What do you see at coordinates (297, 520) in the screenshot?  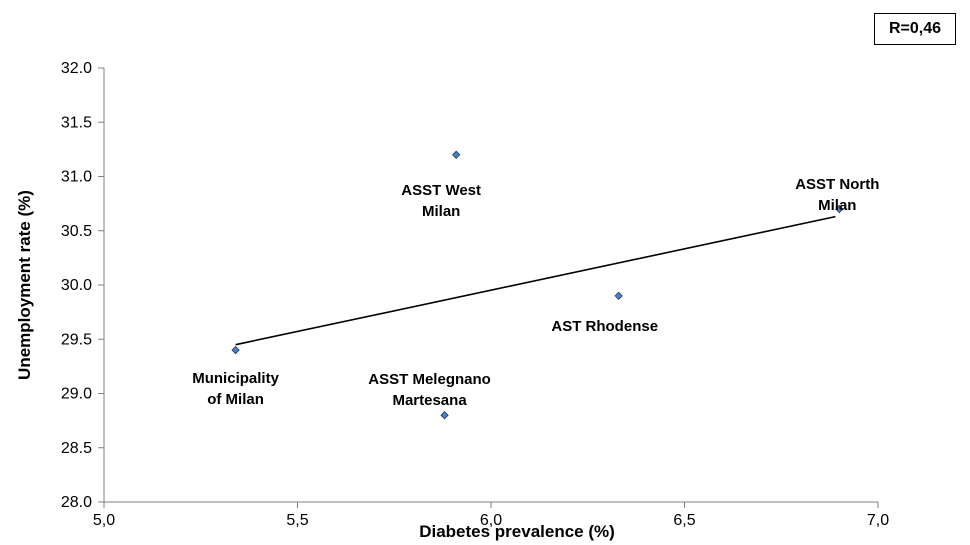 I see `x-tick-label: 5,5` at bounding box center [297, 520].